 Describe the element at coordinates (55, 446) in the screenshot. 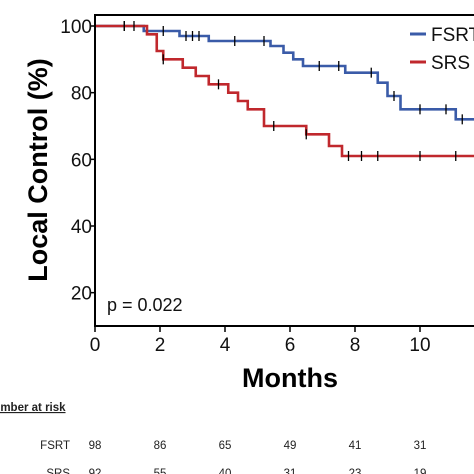

I see `risk-row-label: FSRT` at that location.